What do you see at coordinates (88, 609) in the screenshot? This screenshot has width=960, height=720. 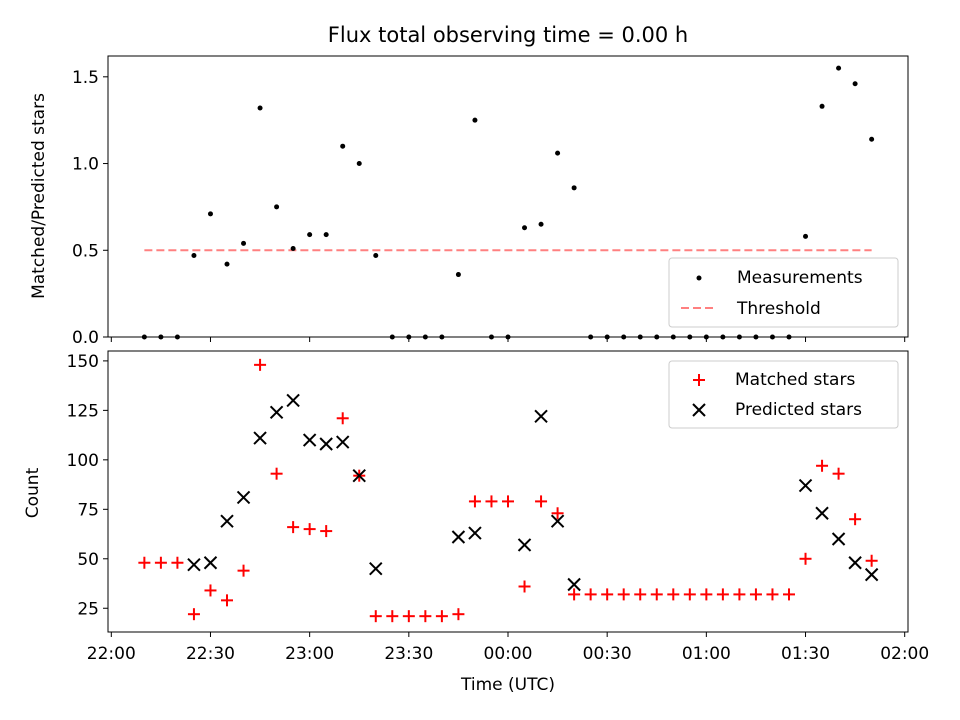 I see `bottom-y-tick-label: 25` at bounding box center [88, 609].